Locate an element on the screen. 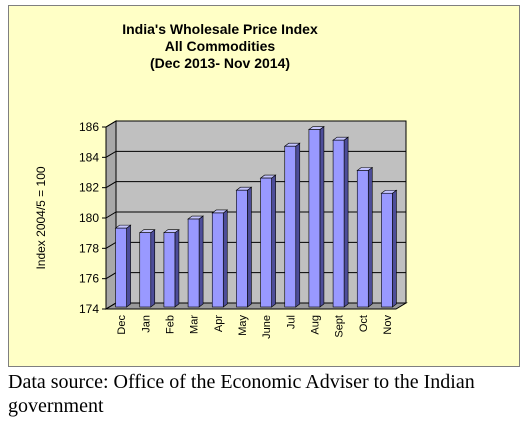 This screenshot has width=529, height=426. y-tick-label: 184 is located at coordinates (89, 157).